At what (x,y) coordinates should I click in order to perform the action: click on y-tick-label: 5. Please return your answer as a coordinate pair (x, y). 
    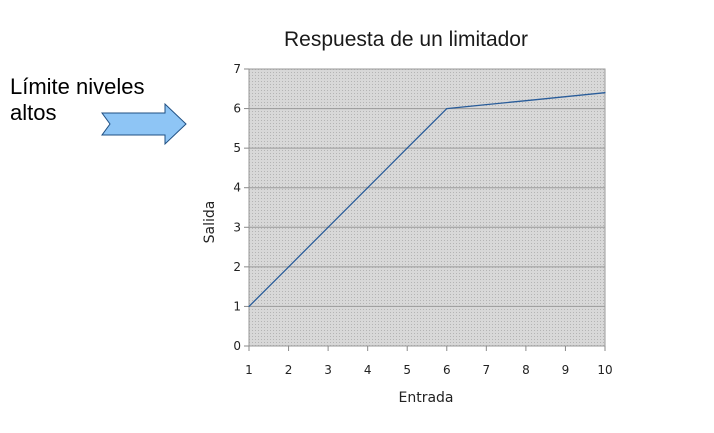
    Looking at the image, I should click on (237, 148).